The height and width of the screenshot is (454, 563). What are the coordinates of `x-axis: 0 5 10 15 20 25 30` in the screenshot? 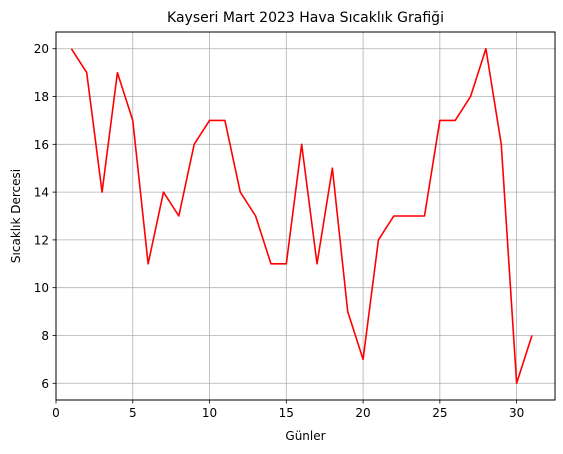 It's located at (288, 410).